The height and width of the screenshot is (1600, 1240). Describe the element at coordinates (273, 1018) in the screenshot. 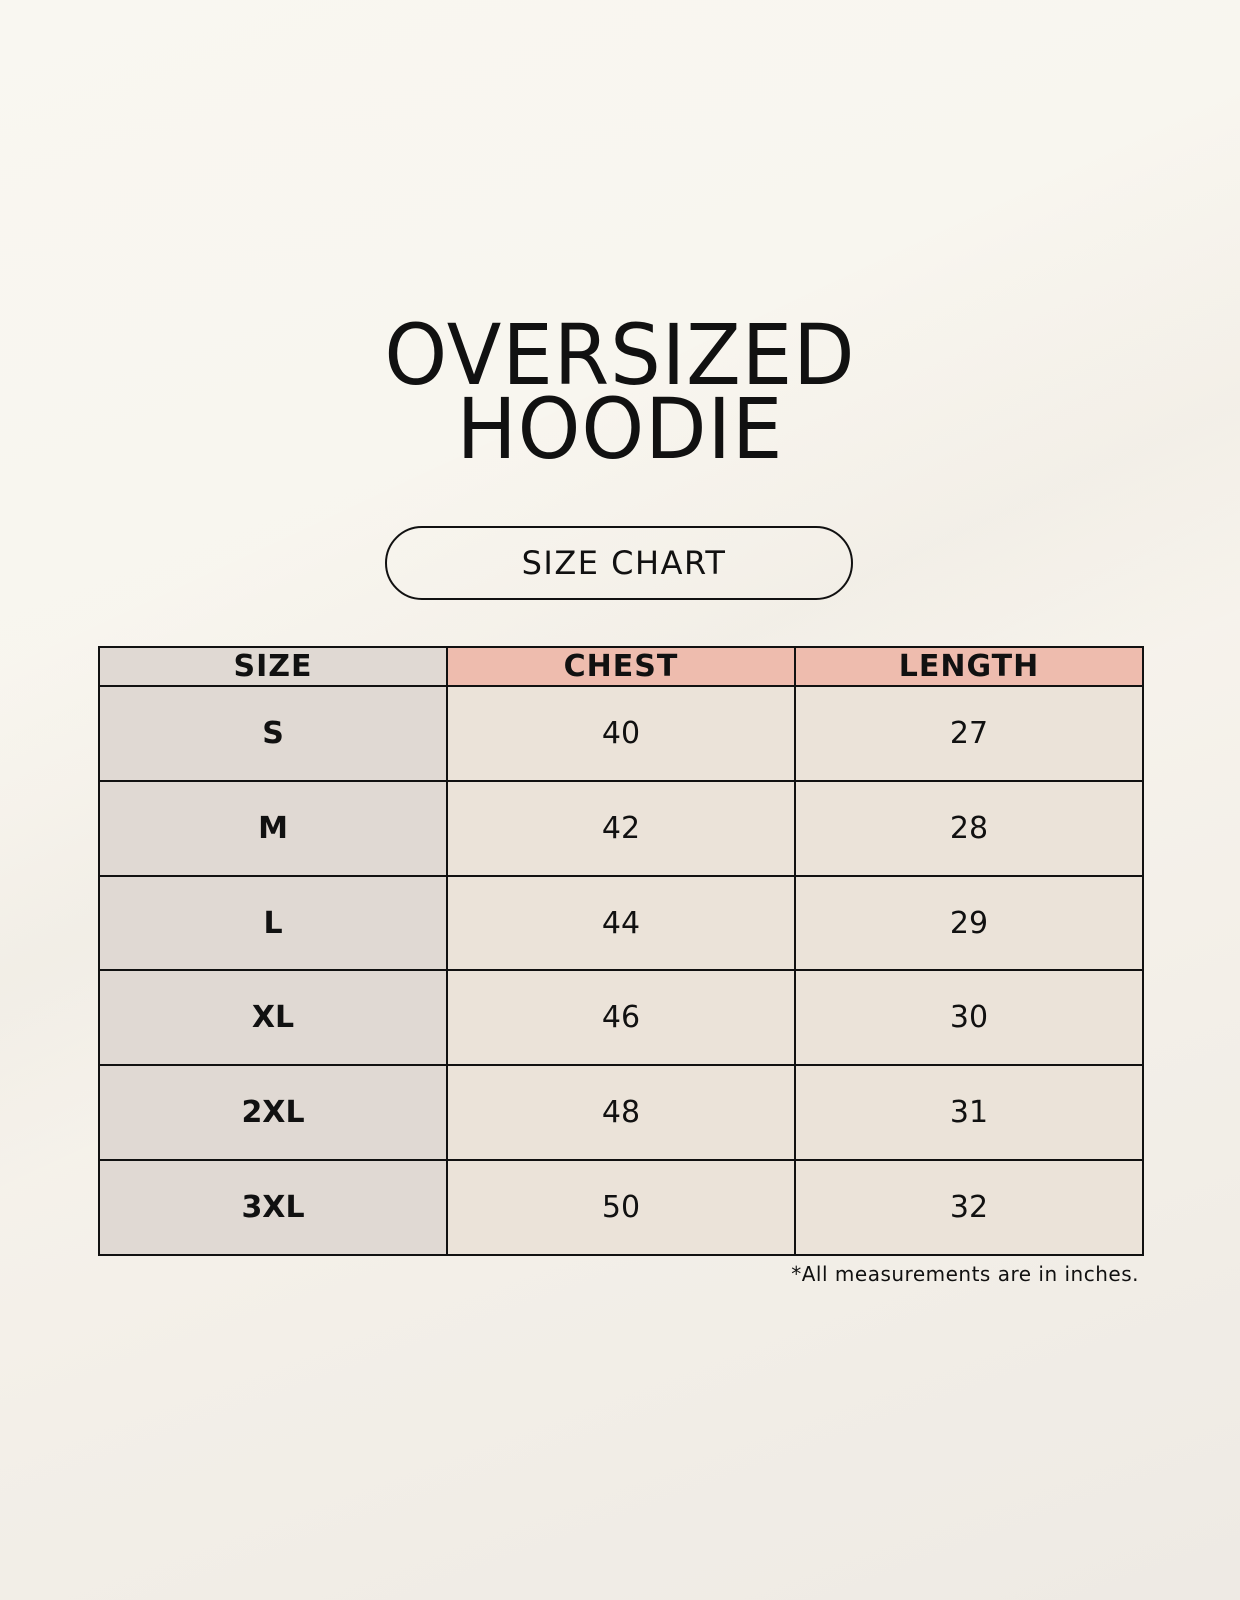

I see `cell-size: XL` at that location.